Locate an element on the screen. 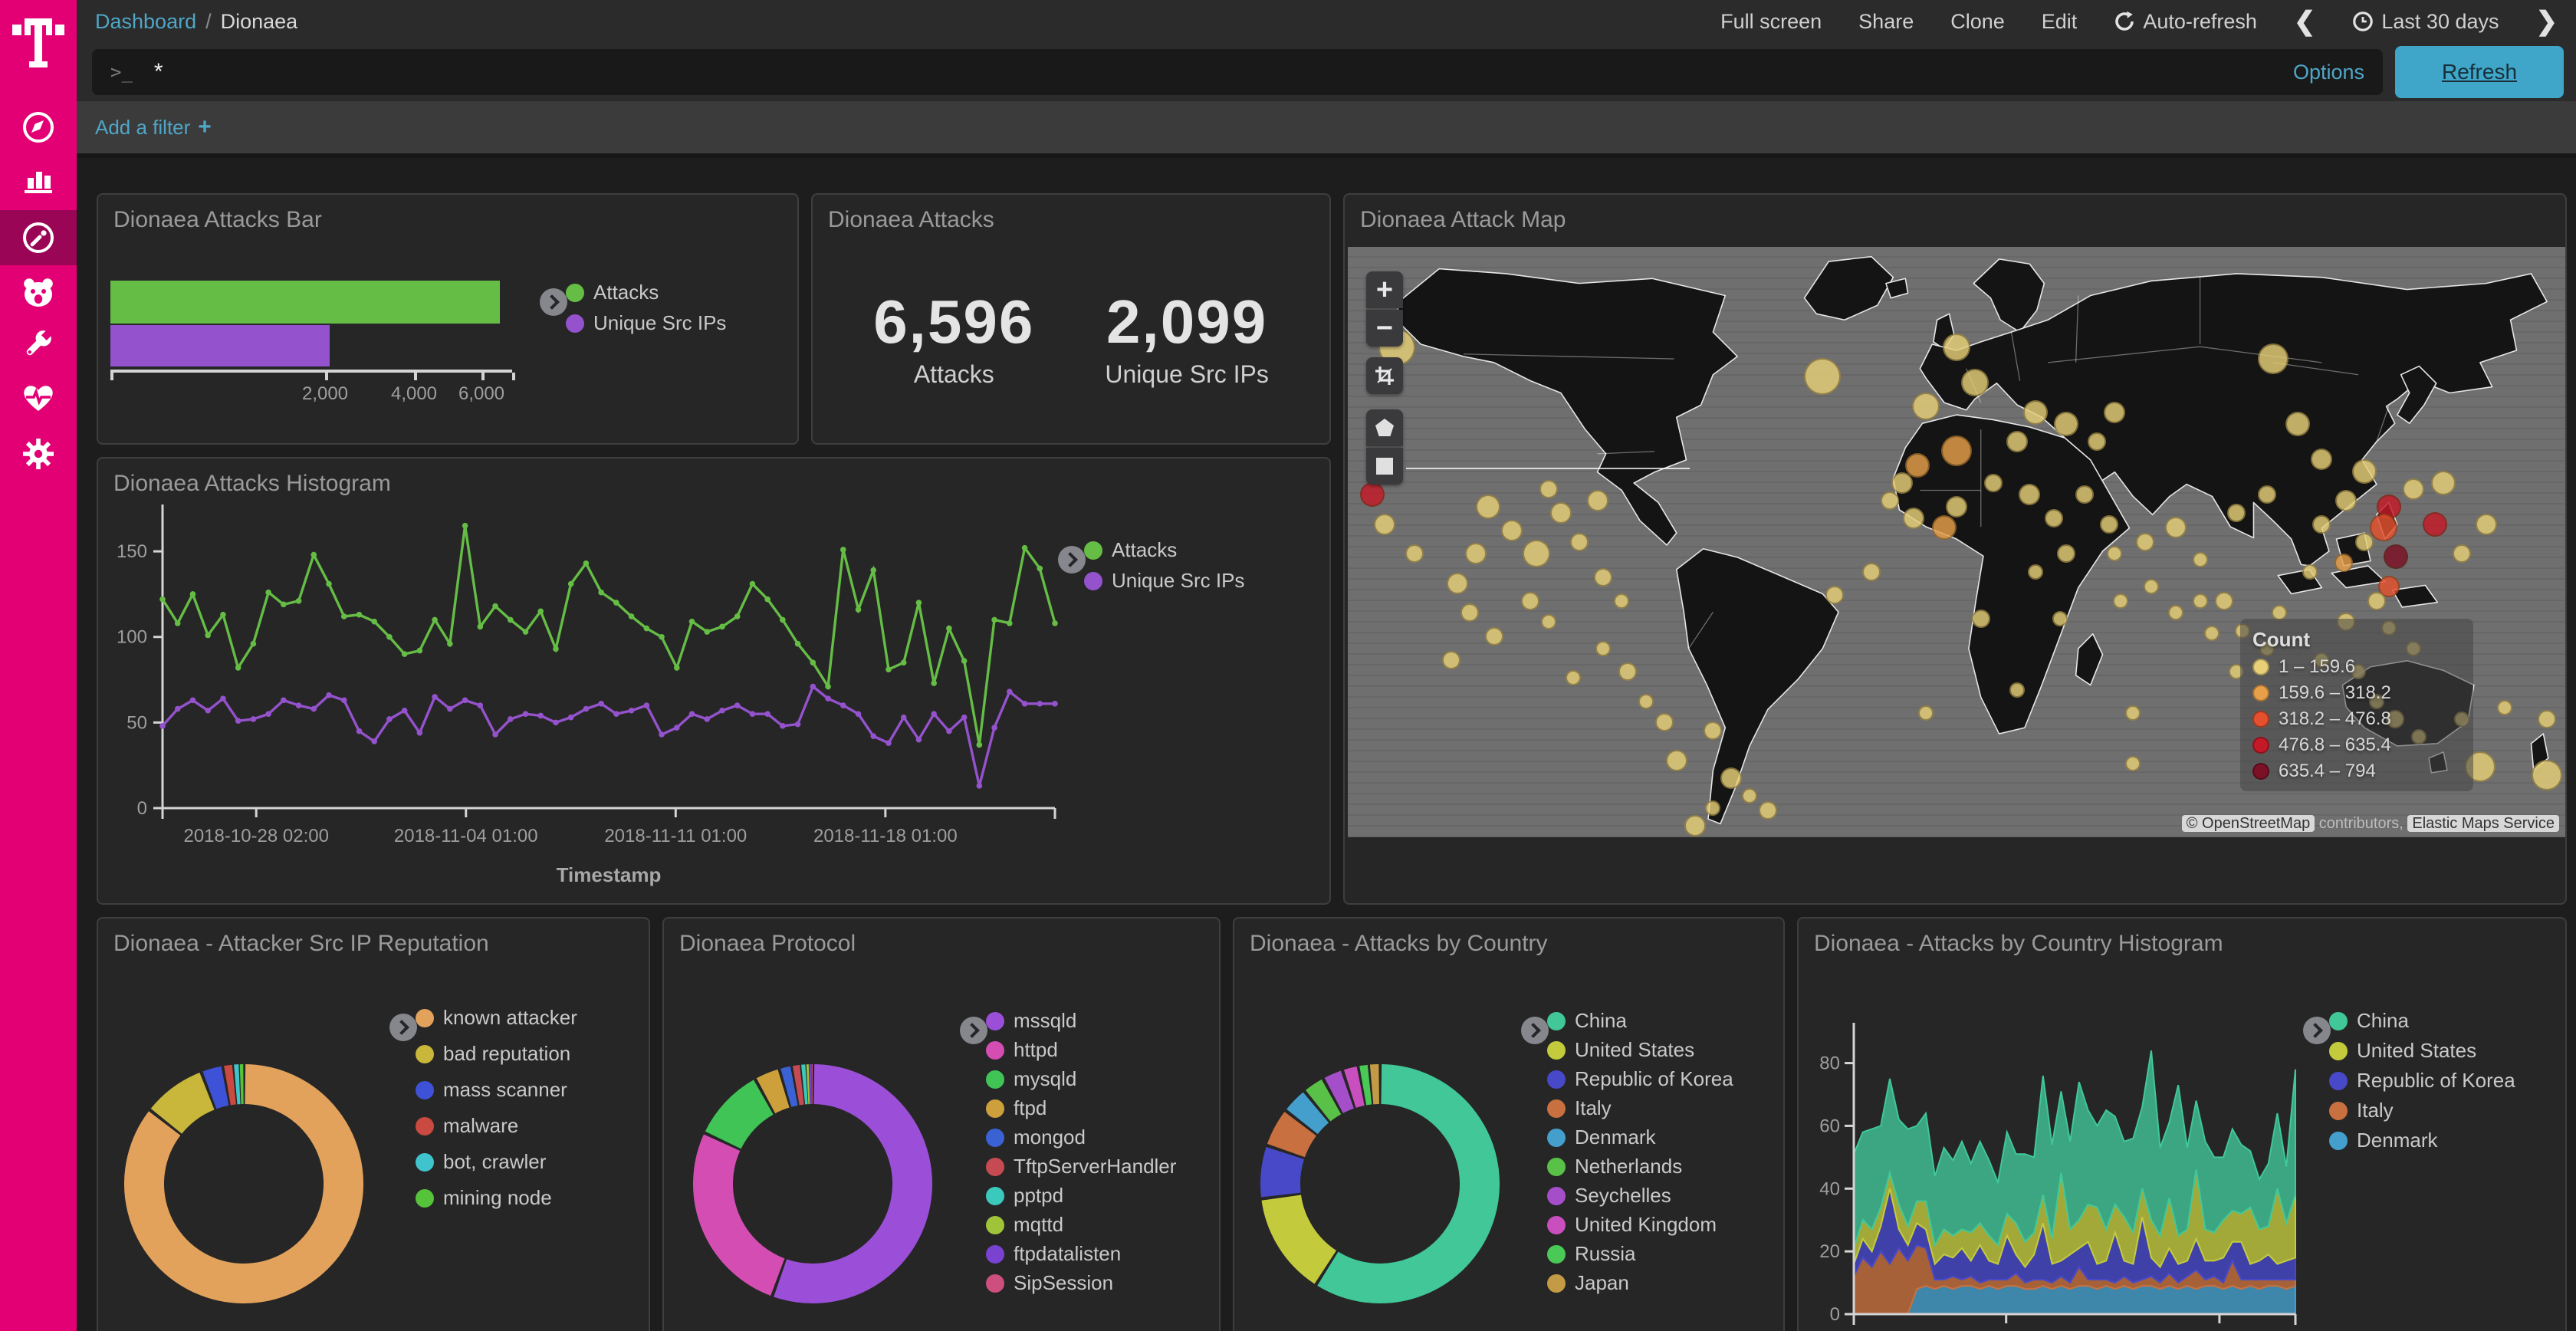 This screenshot has height=1331, width=2576. add-filter-link: Add a filter is located at coordinates (143, 127).